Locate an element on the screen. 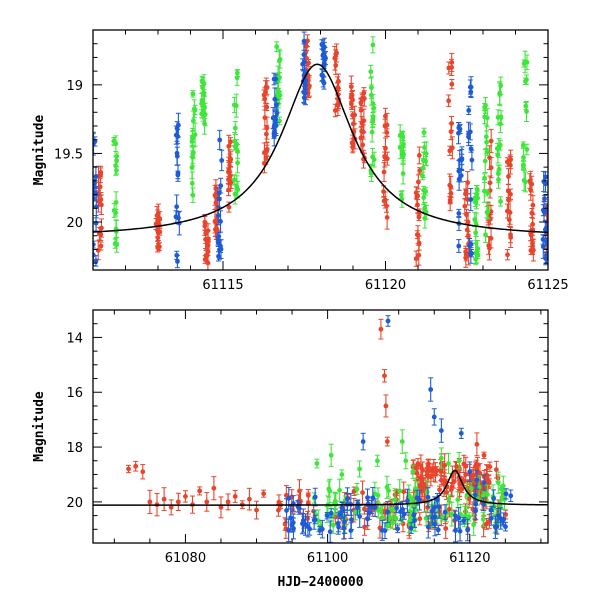 The height and width of the screenshot is (600, 600). top-blue-cluster-4-point is located at coordinates (304, 54).